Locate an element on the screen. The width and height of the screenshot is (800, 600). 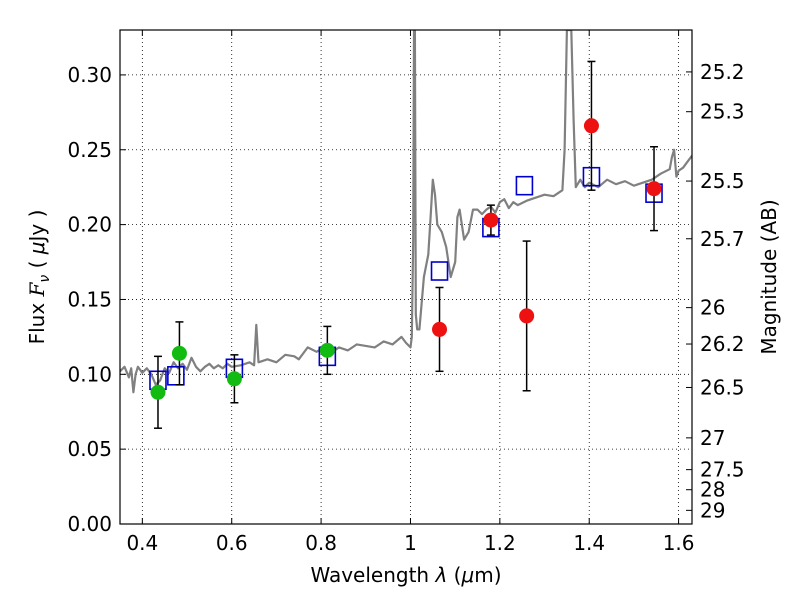
x-tick-label: 1.2 is located at coordinates (500, 543).